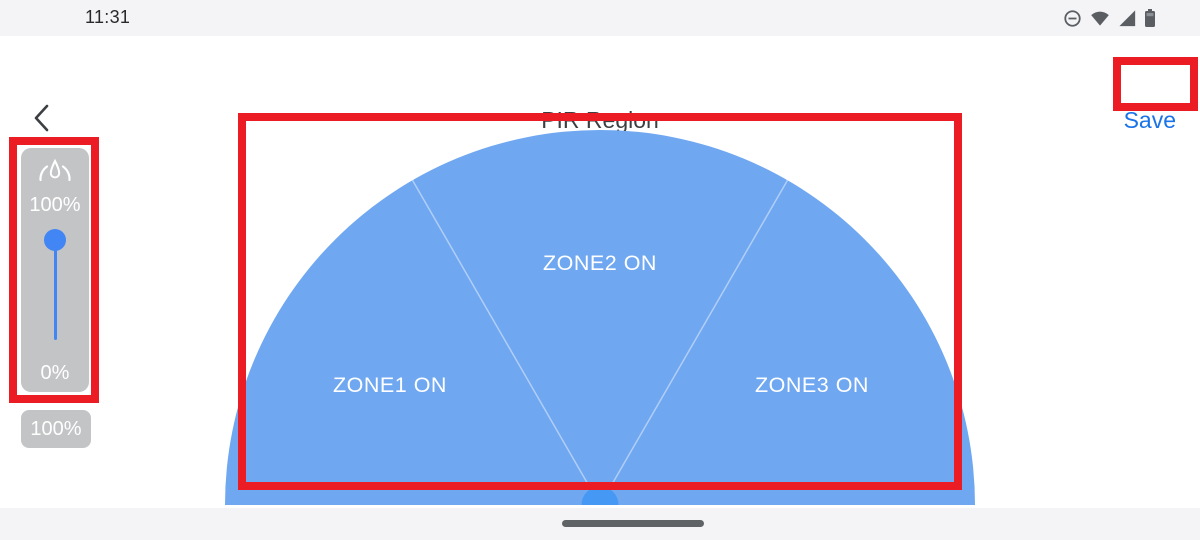  Describe the element at coordinates (600, 263) in the screenshot. I see `zone2-label: ZONE2 ON` at that location.